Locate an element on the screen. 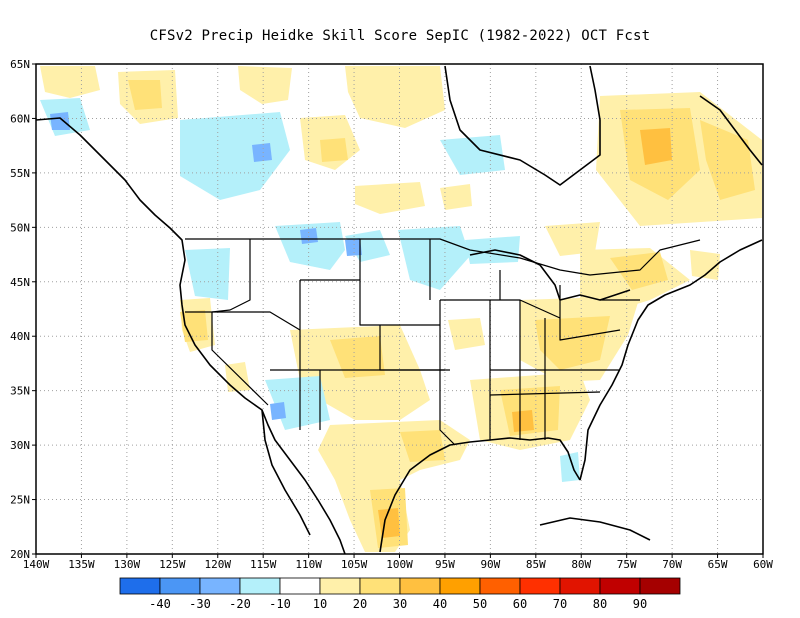  lat-label: 65N is located at coordinates (20, 64).